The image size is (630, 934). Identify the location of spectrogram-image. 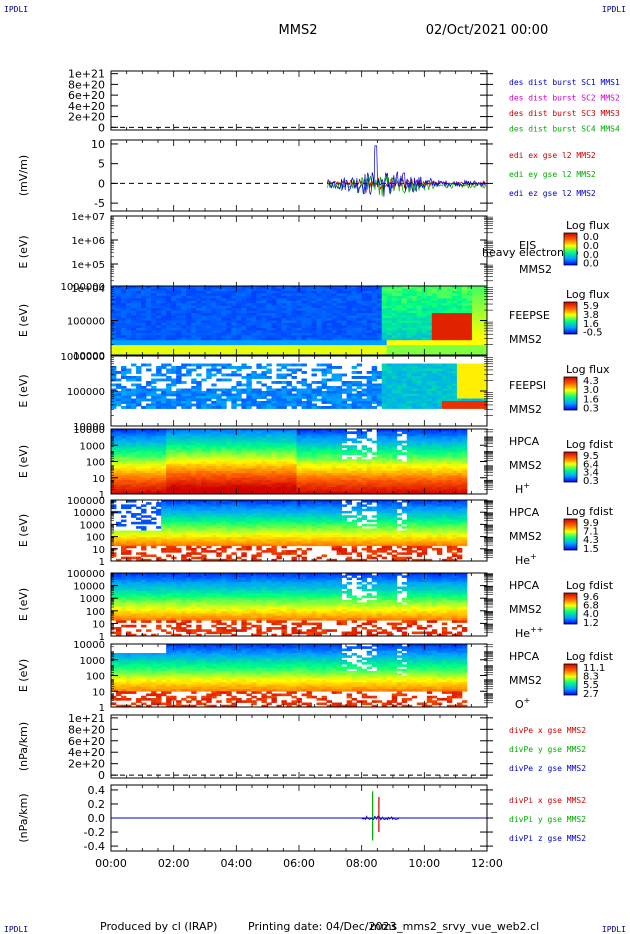
(299, 321).